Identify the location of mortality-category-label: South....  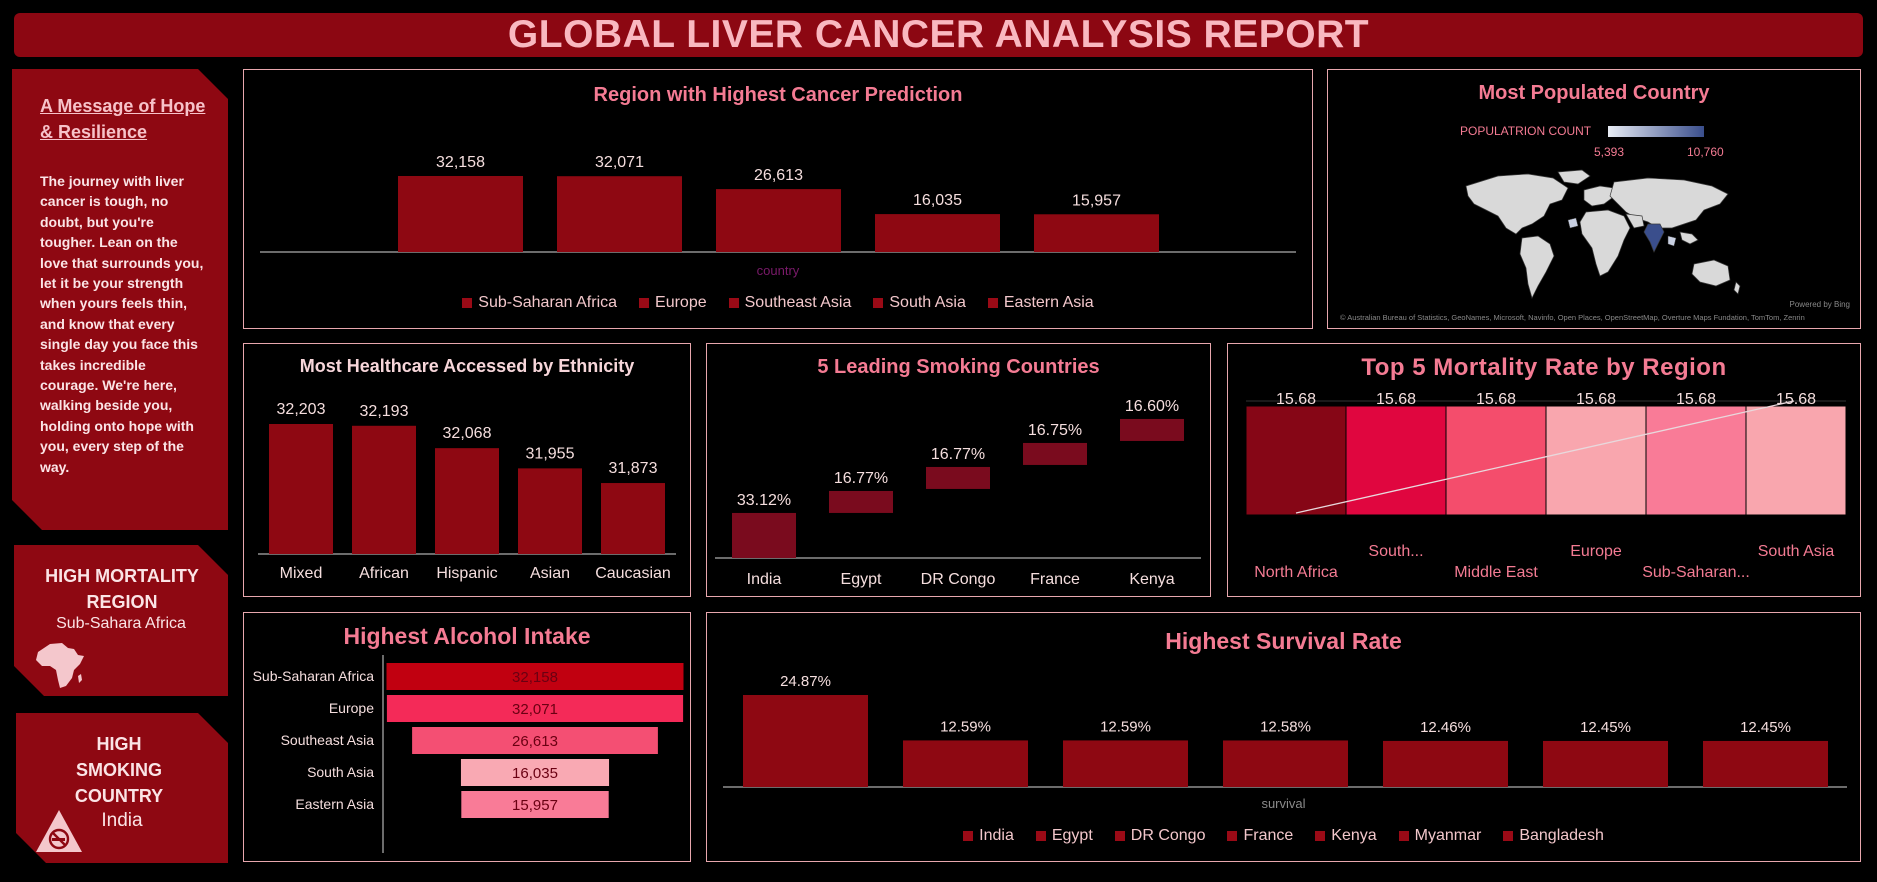
(1395, 551).